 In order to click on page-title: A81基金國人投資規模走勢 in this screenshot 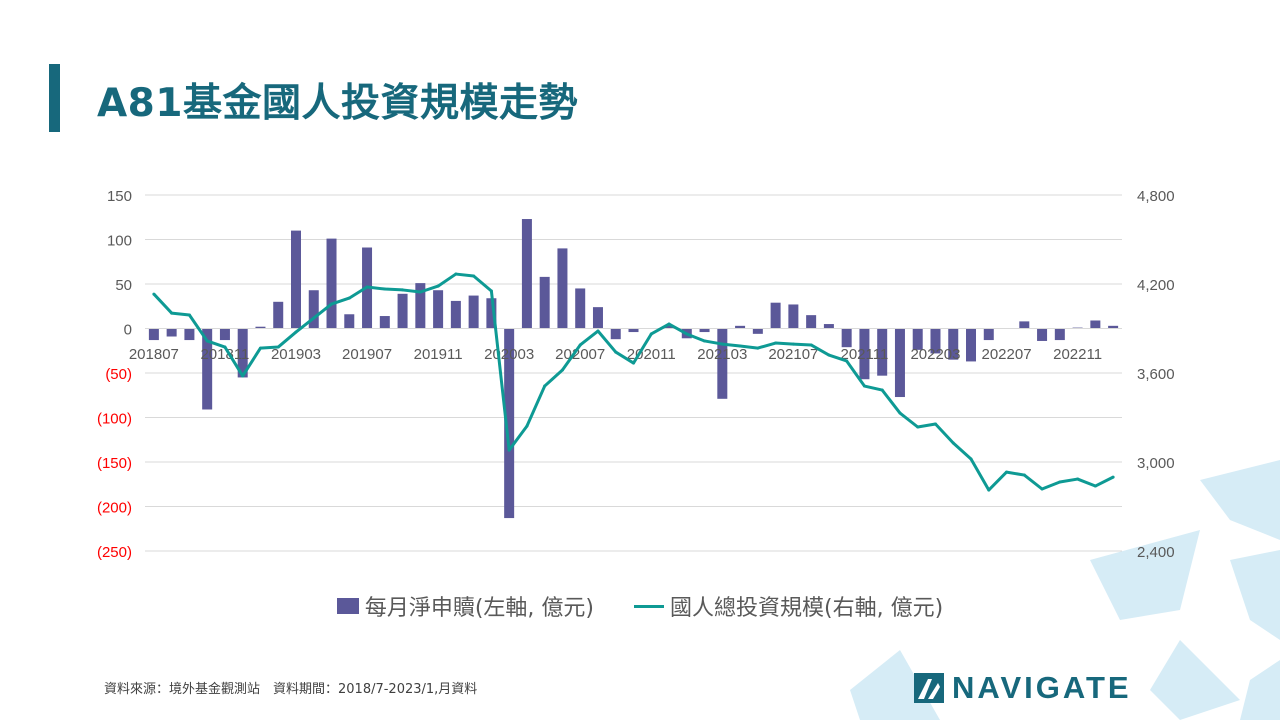, I will do `click(337, 103)`.